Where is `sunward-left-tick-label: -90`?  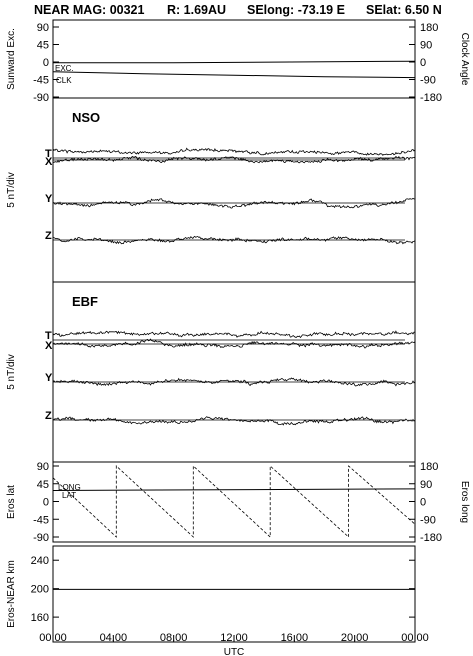 sunward-left-tick-label: -90 is located at coordinates (41, 98).